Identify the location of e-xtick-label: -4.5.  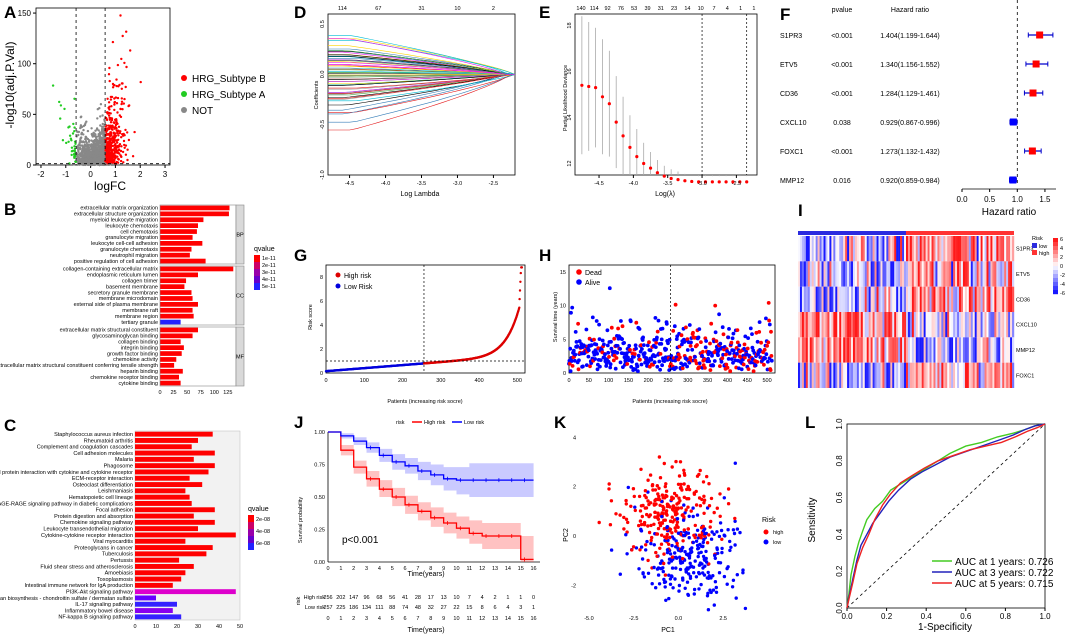
(598, 184).